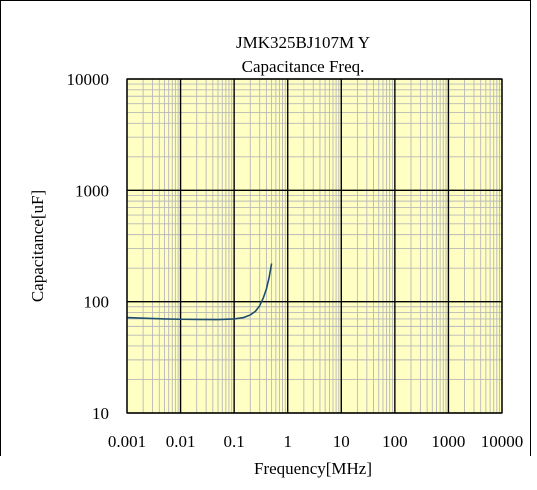 Image resolution: width=537 pixels, height=490 pixels. I want to click on y-tick-label: 10, so click(100, 413).